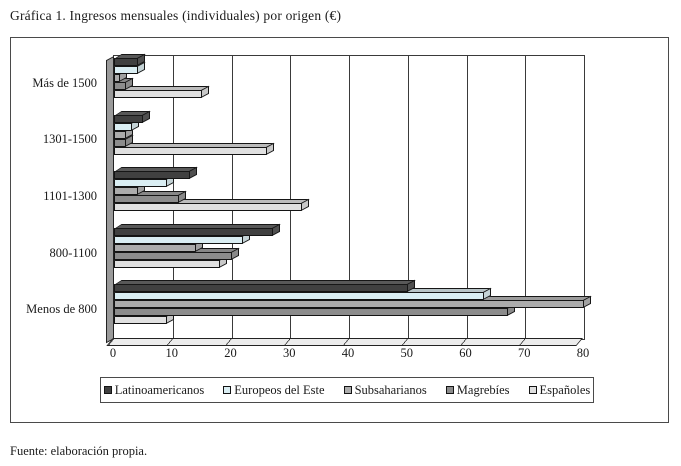  What do you see at coordinates (407, 353) in the screenshot?
I see `x-tick-label: 50` at bounding box center [407, 353].